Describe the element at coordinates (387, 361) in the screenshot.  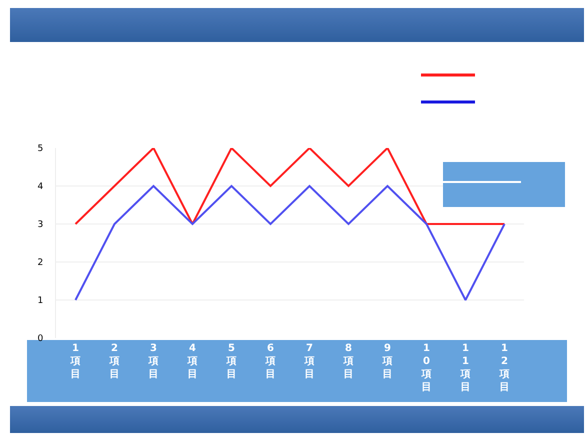
I see `x-tick-label: 9項目` at that location.